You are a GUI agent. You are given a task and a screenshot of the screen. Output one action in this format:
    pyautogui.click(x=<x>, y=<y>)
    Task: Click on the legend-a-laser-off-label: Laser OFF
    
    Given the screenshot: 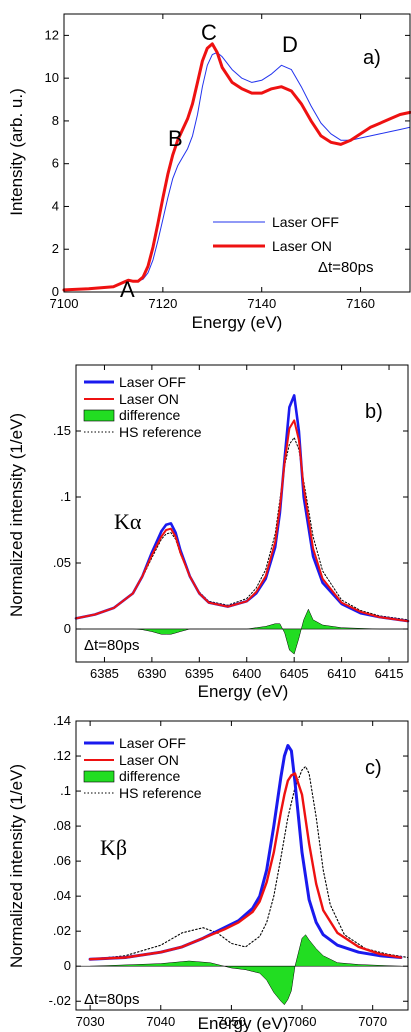 What is the action you would take?
    pyautogui.click(x=305, y=222)
    